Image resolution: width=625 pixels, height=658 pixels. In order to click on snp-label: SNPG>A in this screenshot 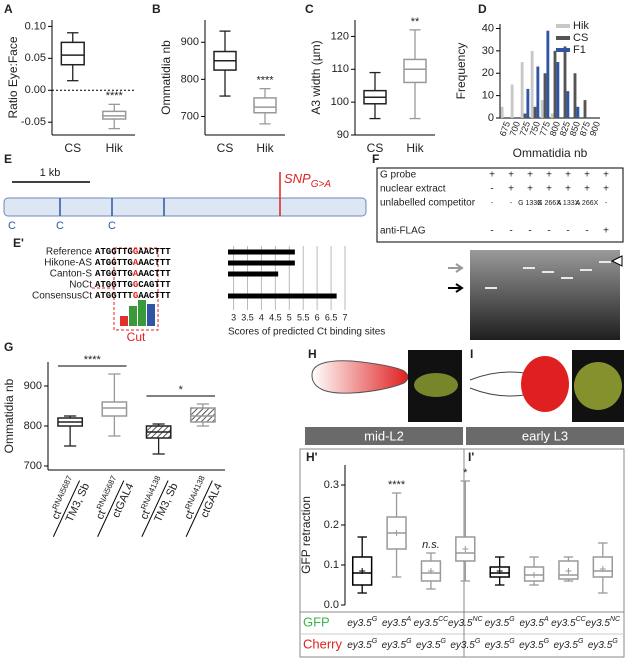, I will do `click(307, 180)`.